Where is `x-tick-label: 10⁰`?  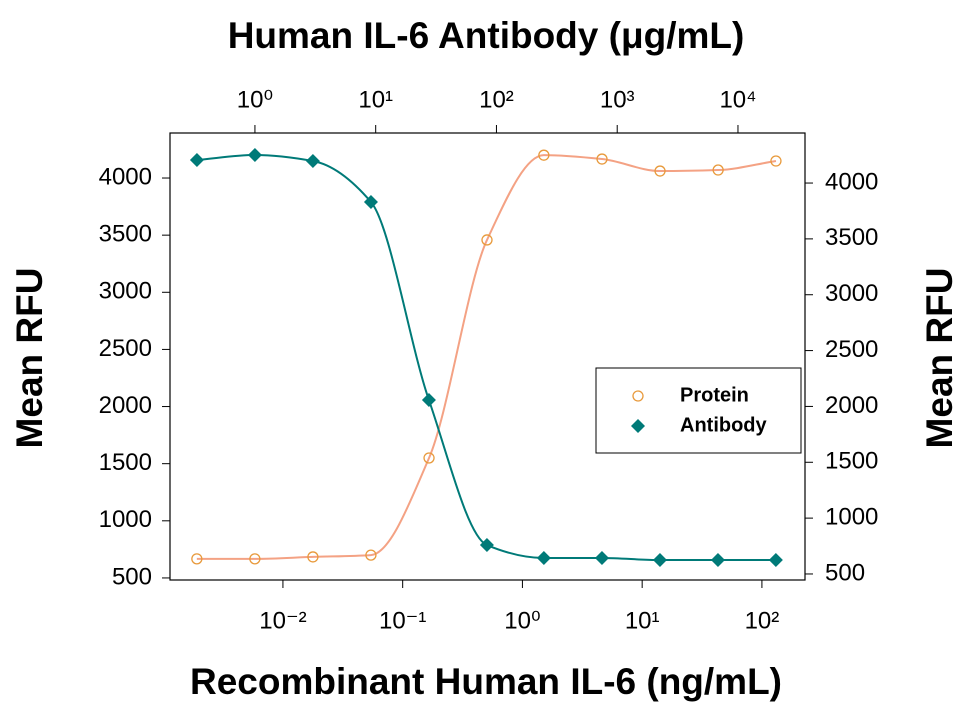
x-tick-label: 10⁰ is located at coordinates (522, 620).